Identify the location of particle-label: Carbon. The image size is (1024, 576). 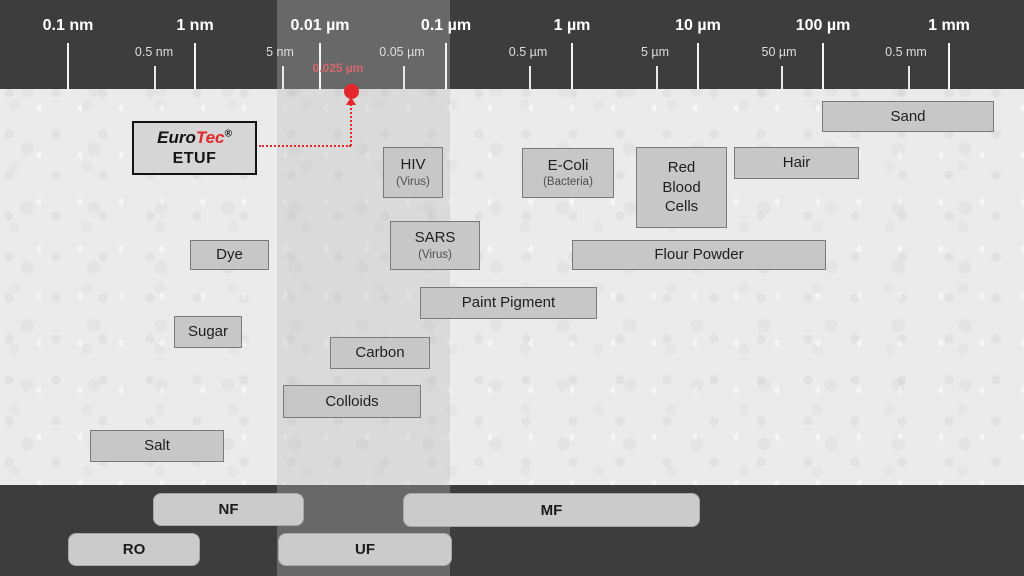
(380, 353).